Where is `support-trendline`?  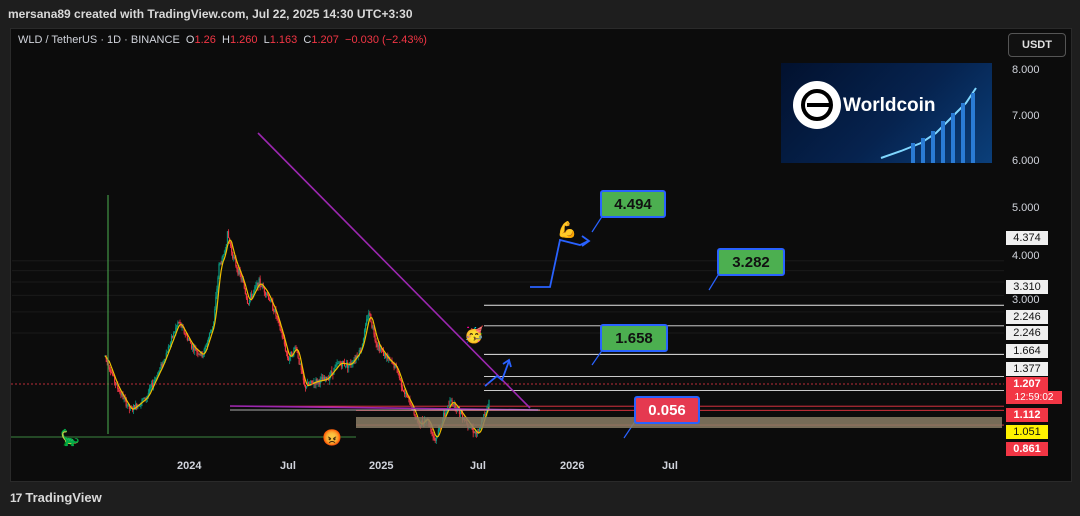 support-trendline is located at coordinates (384, 408).